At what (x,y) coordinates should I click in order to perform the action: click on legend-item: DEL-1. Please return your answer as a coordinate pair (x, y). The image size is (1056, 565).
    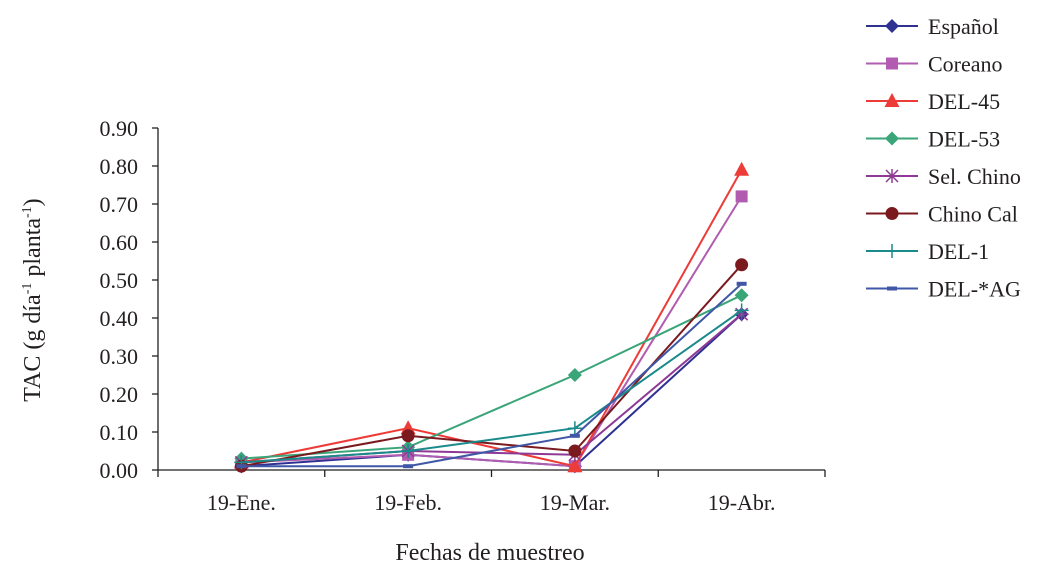
    Looking at the image, I should click on (927, 251).